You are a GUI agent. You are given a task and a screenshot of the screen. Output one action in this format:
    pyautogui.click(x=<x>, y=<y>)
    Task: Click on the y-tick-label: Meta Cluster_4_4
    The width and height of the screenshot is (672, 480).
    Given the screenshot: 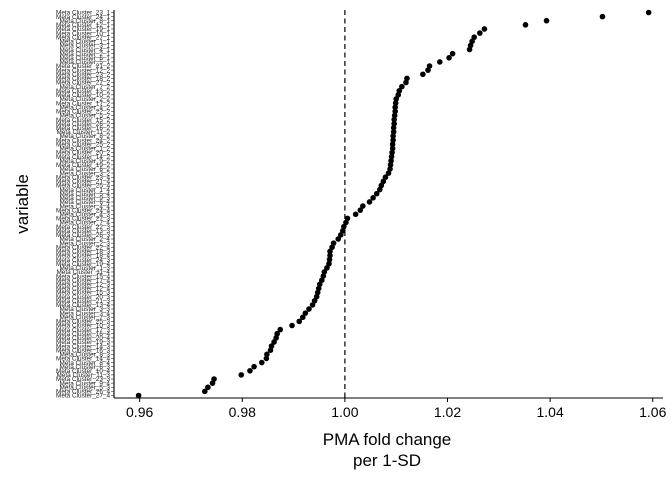 What is the action you would take?
    pyautogui.click(x=85, y=206)
    